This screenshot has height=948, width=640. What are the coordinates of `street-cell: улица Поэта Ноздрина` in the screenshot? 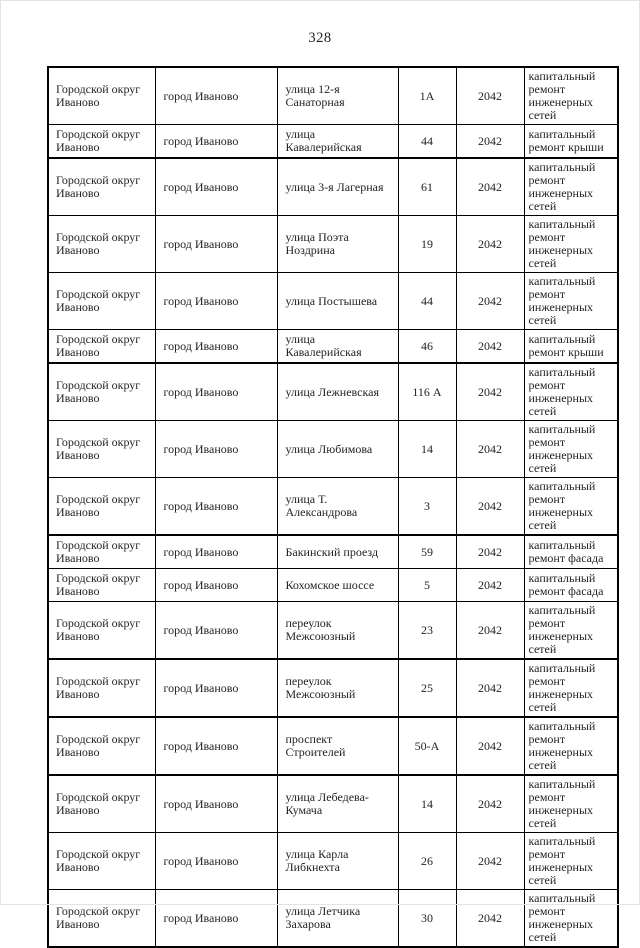 It's located at (337, 244).